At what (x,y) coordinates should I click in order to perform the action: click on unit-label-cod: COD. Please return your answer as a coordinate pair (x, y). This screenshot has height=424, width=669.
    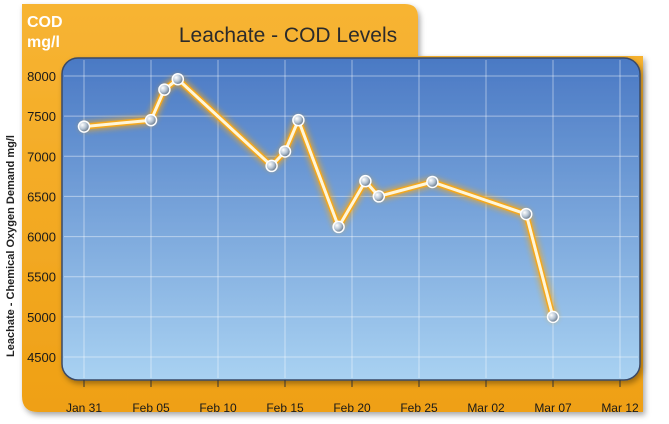
    Looking at the image, I should click on (45, 22).